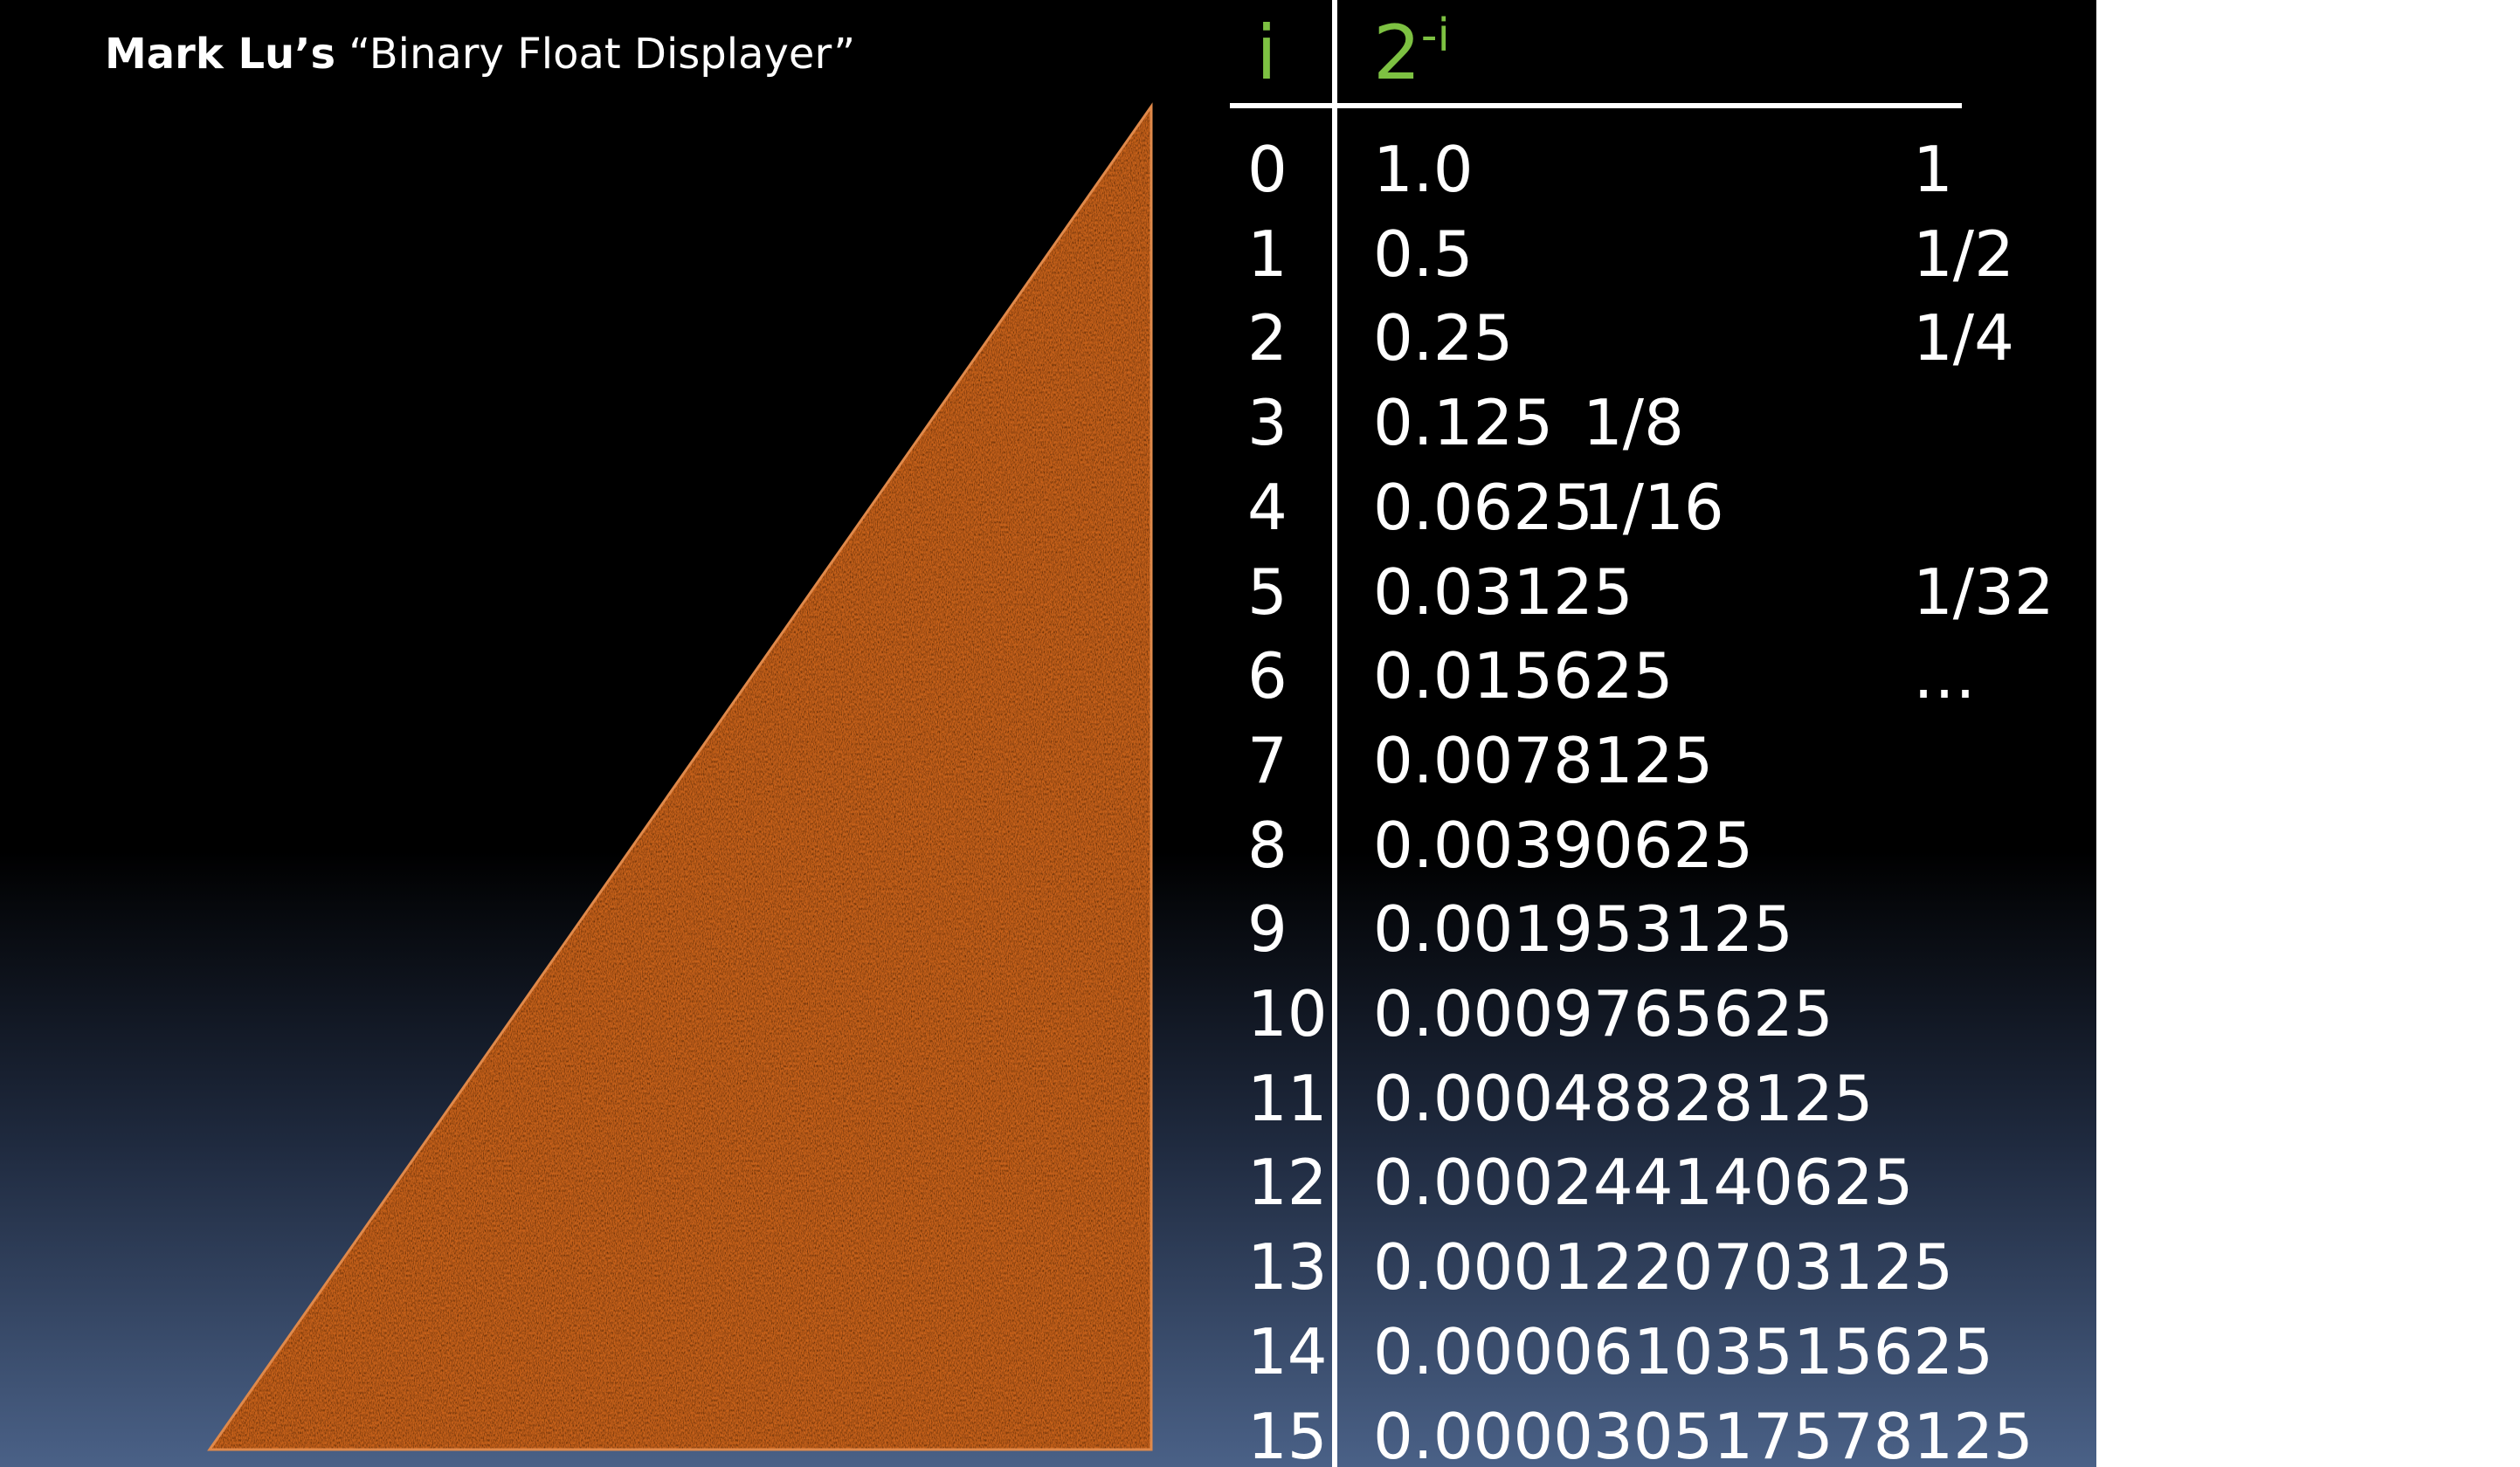  What do you see at coordinates (1266, 53) in the screenshot?
I see `header-index: i` at bounding box center [1266, 53].